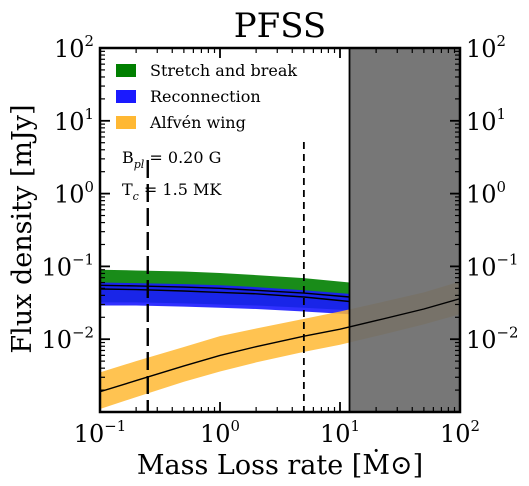  Describe the element at coordinates (492, 266) in the screenshot. I see `y-tick-label-right: 10⁻¹` at that location.